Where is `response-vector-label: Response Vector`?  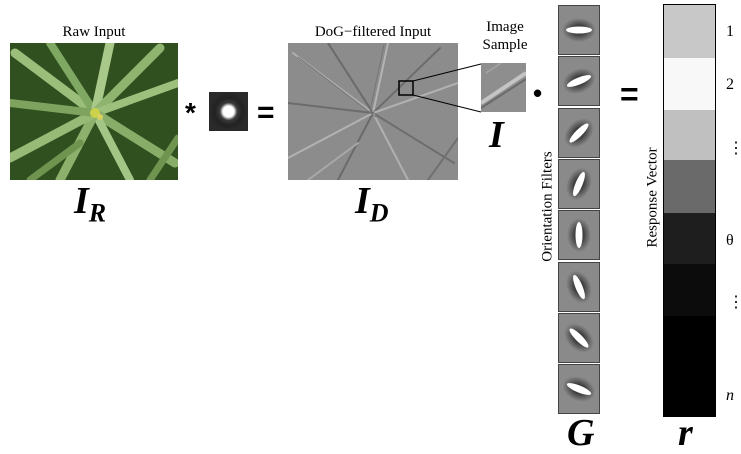 response-vector-label: Response Vector is located at coordinates (652, 197).